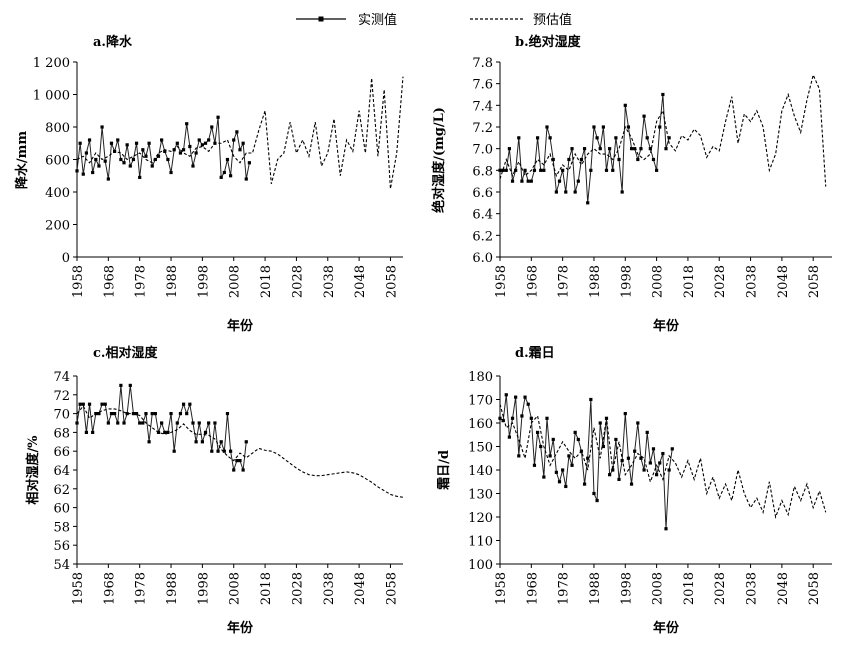  I want to click on y-tick-label: 170, so click(480, 401).